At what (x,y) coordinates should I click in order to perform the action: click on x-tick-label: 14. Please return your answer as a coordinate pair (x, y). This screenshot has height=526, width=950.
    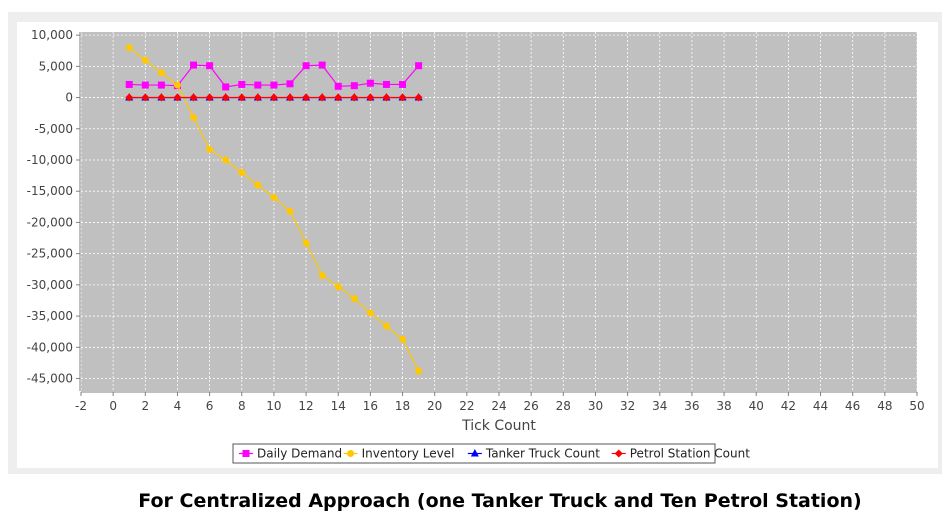
    Looking at the image, I should click on (338, 406).